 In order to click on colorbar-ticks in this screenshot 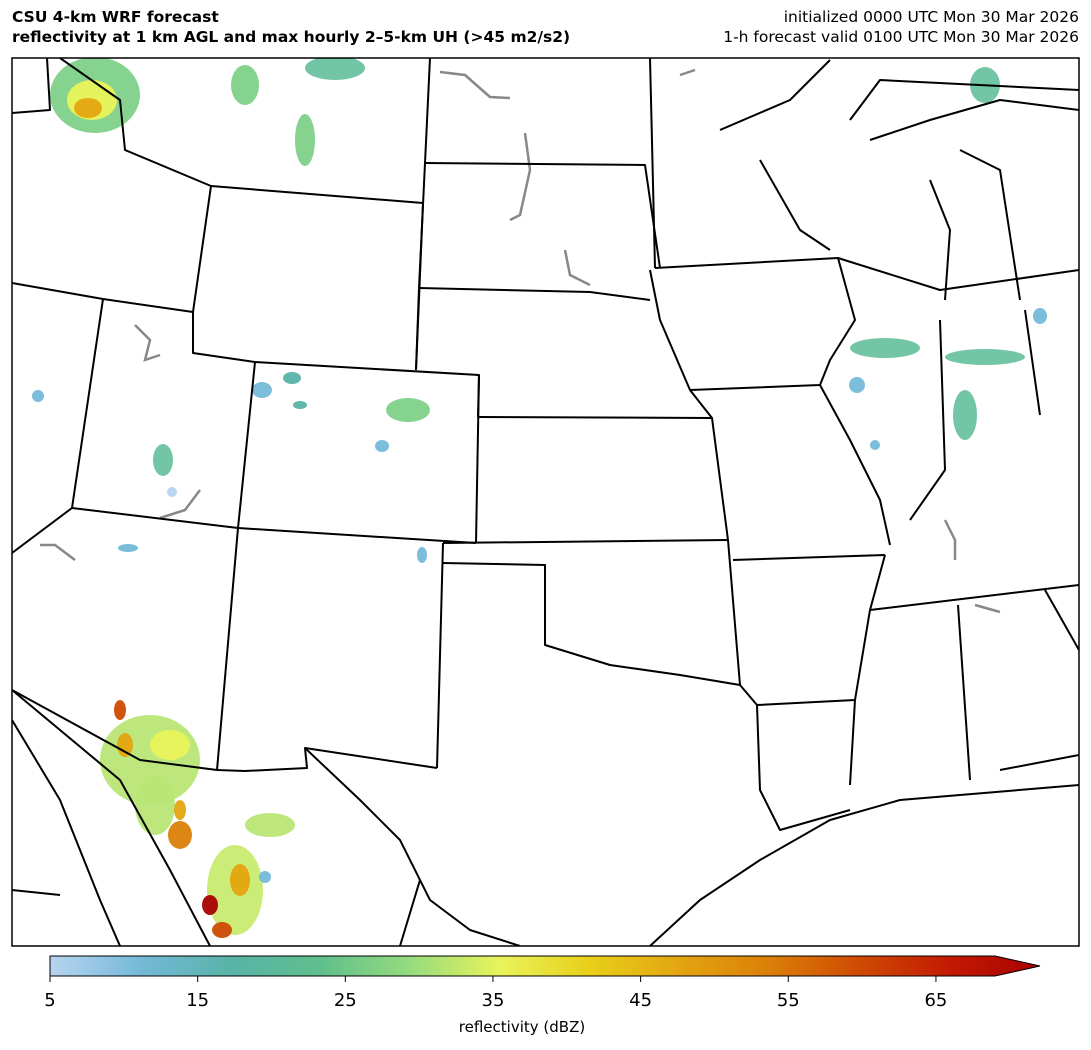, I will do `click(493, 979)`.